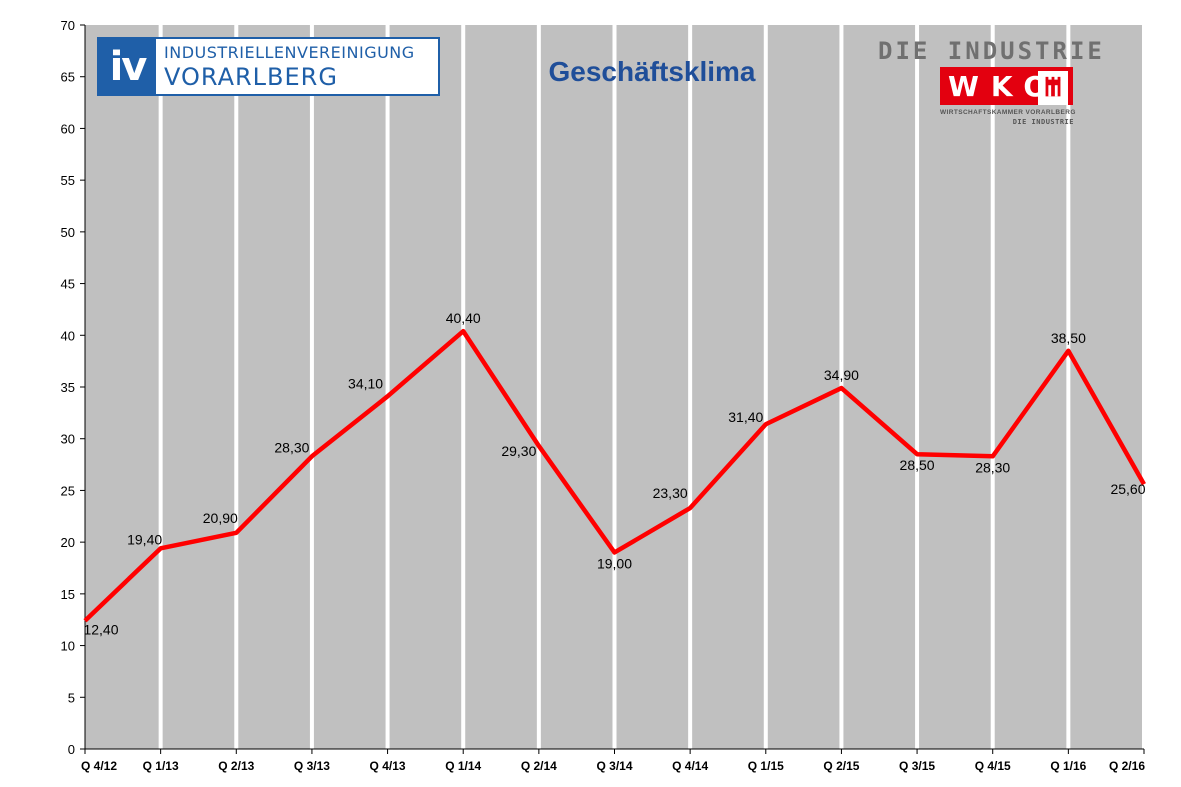  Describe the element at coordinates (766, 766) in the screenshot. I see `x-tick-label: Q 1/15` at that location.